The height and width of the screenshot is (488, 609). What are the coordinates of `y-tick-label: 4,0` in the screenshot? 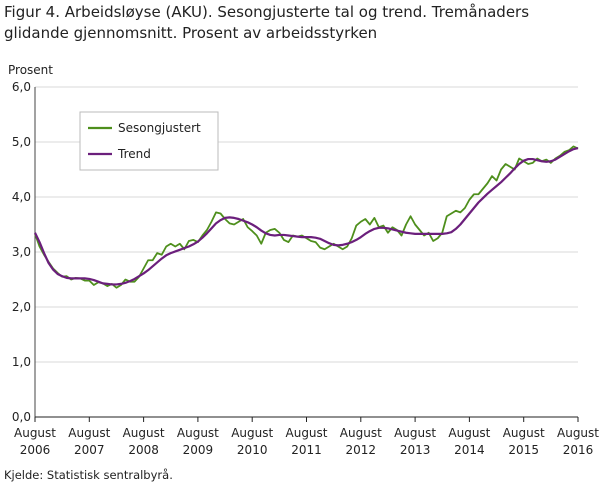 It's located at (21, 197).